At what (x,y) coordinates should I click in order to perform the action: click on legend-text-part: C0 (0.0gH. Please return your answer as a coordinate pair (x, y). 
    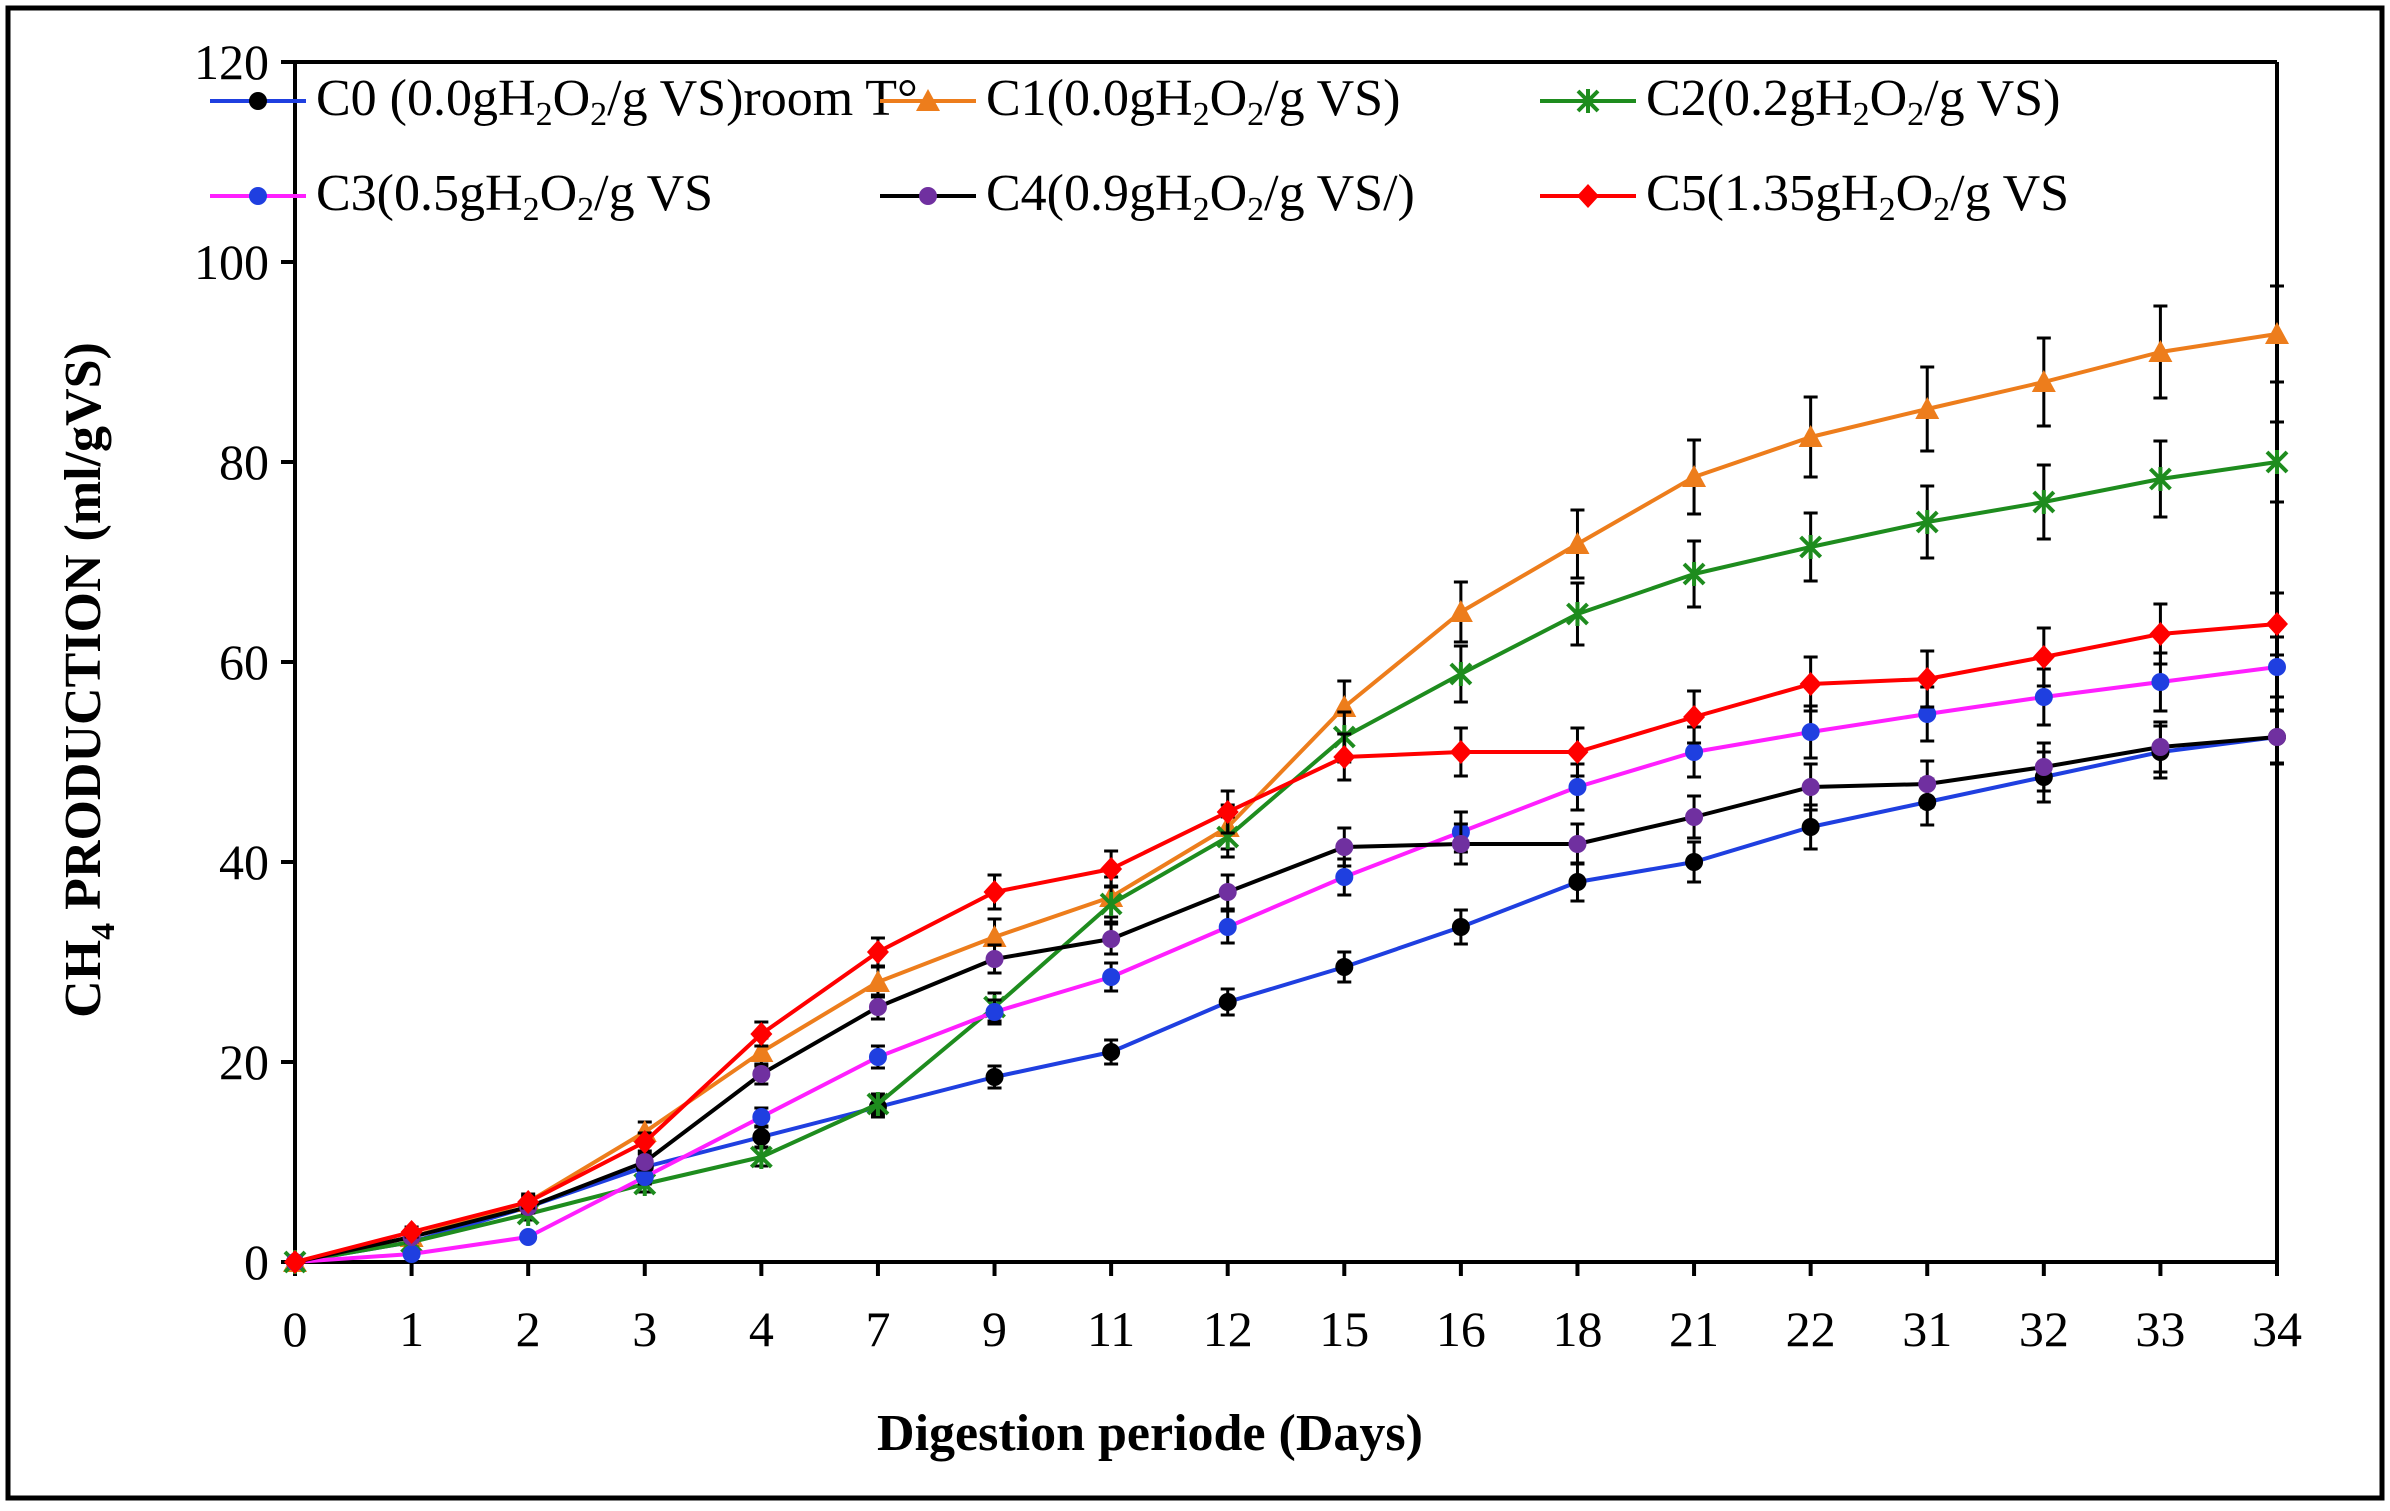
    Looking at the image, I should click on (426, 98).